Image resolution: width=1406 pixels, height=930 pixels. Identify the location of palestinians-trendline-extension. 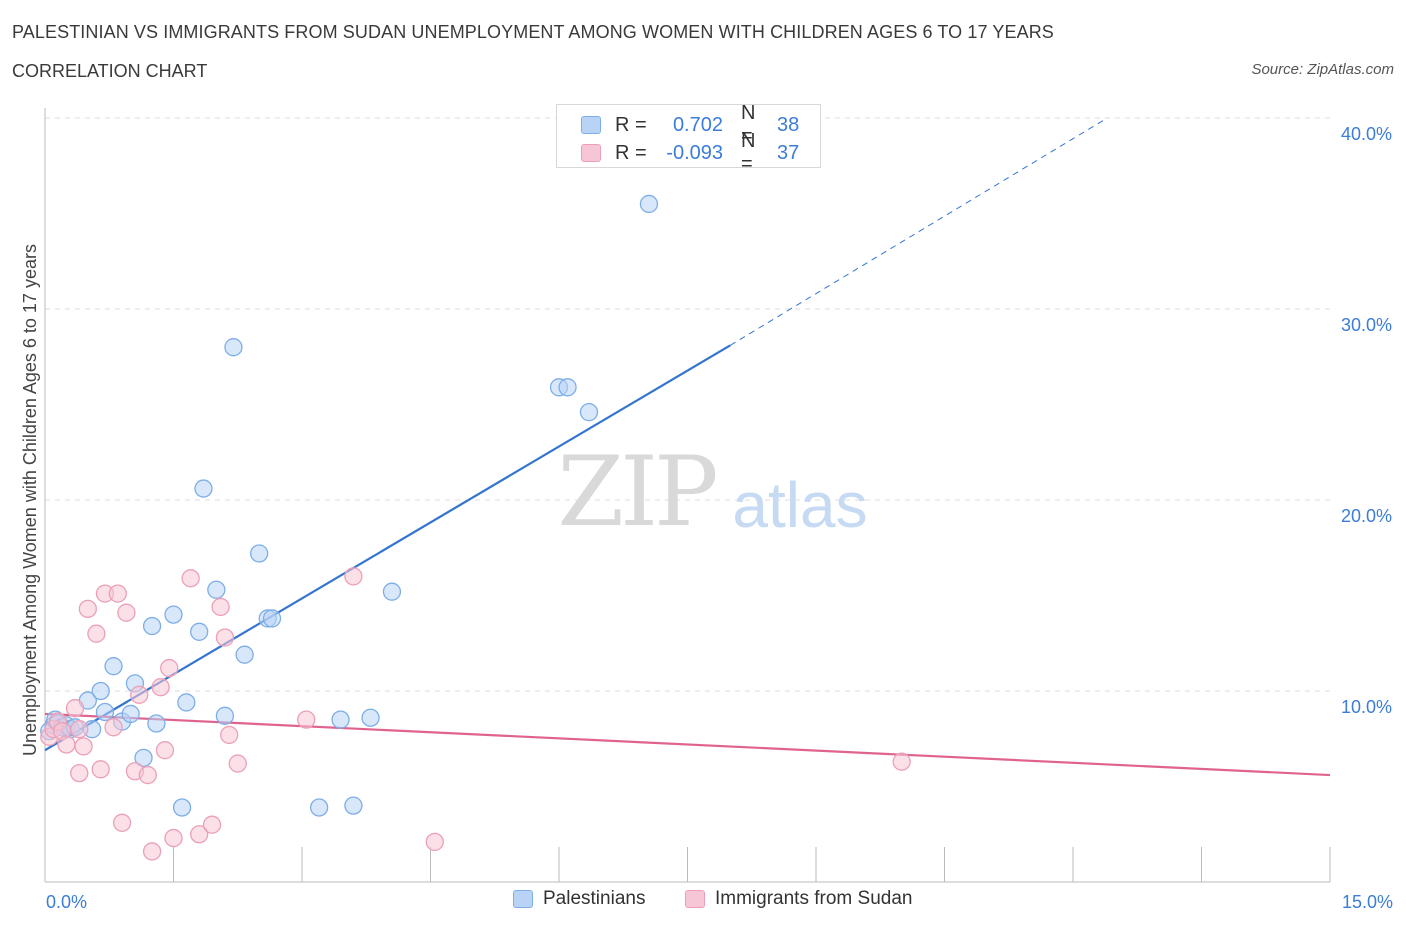
(919, 231).